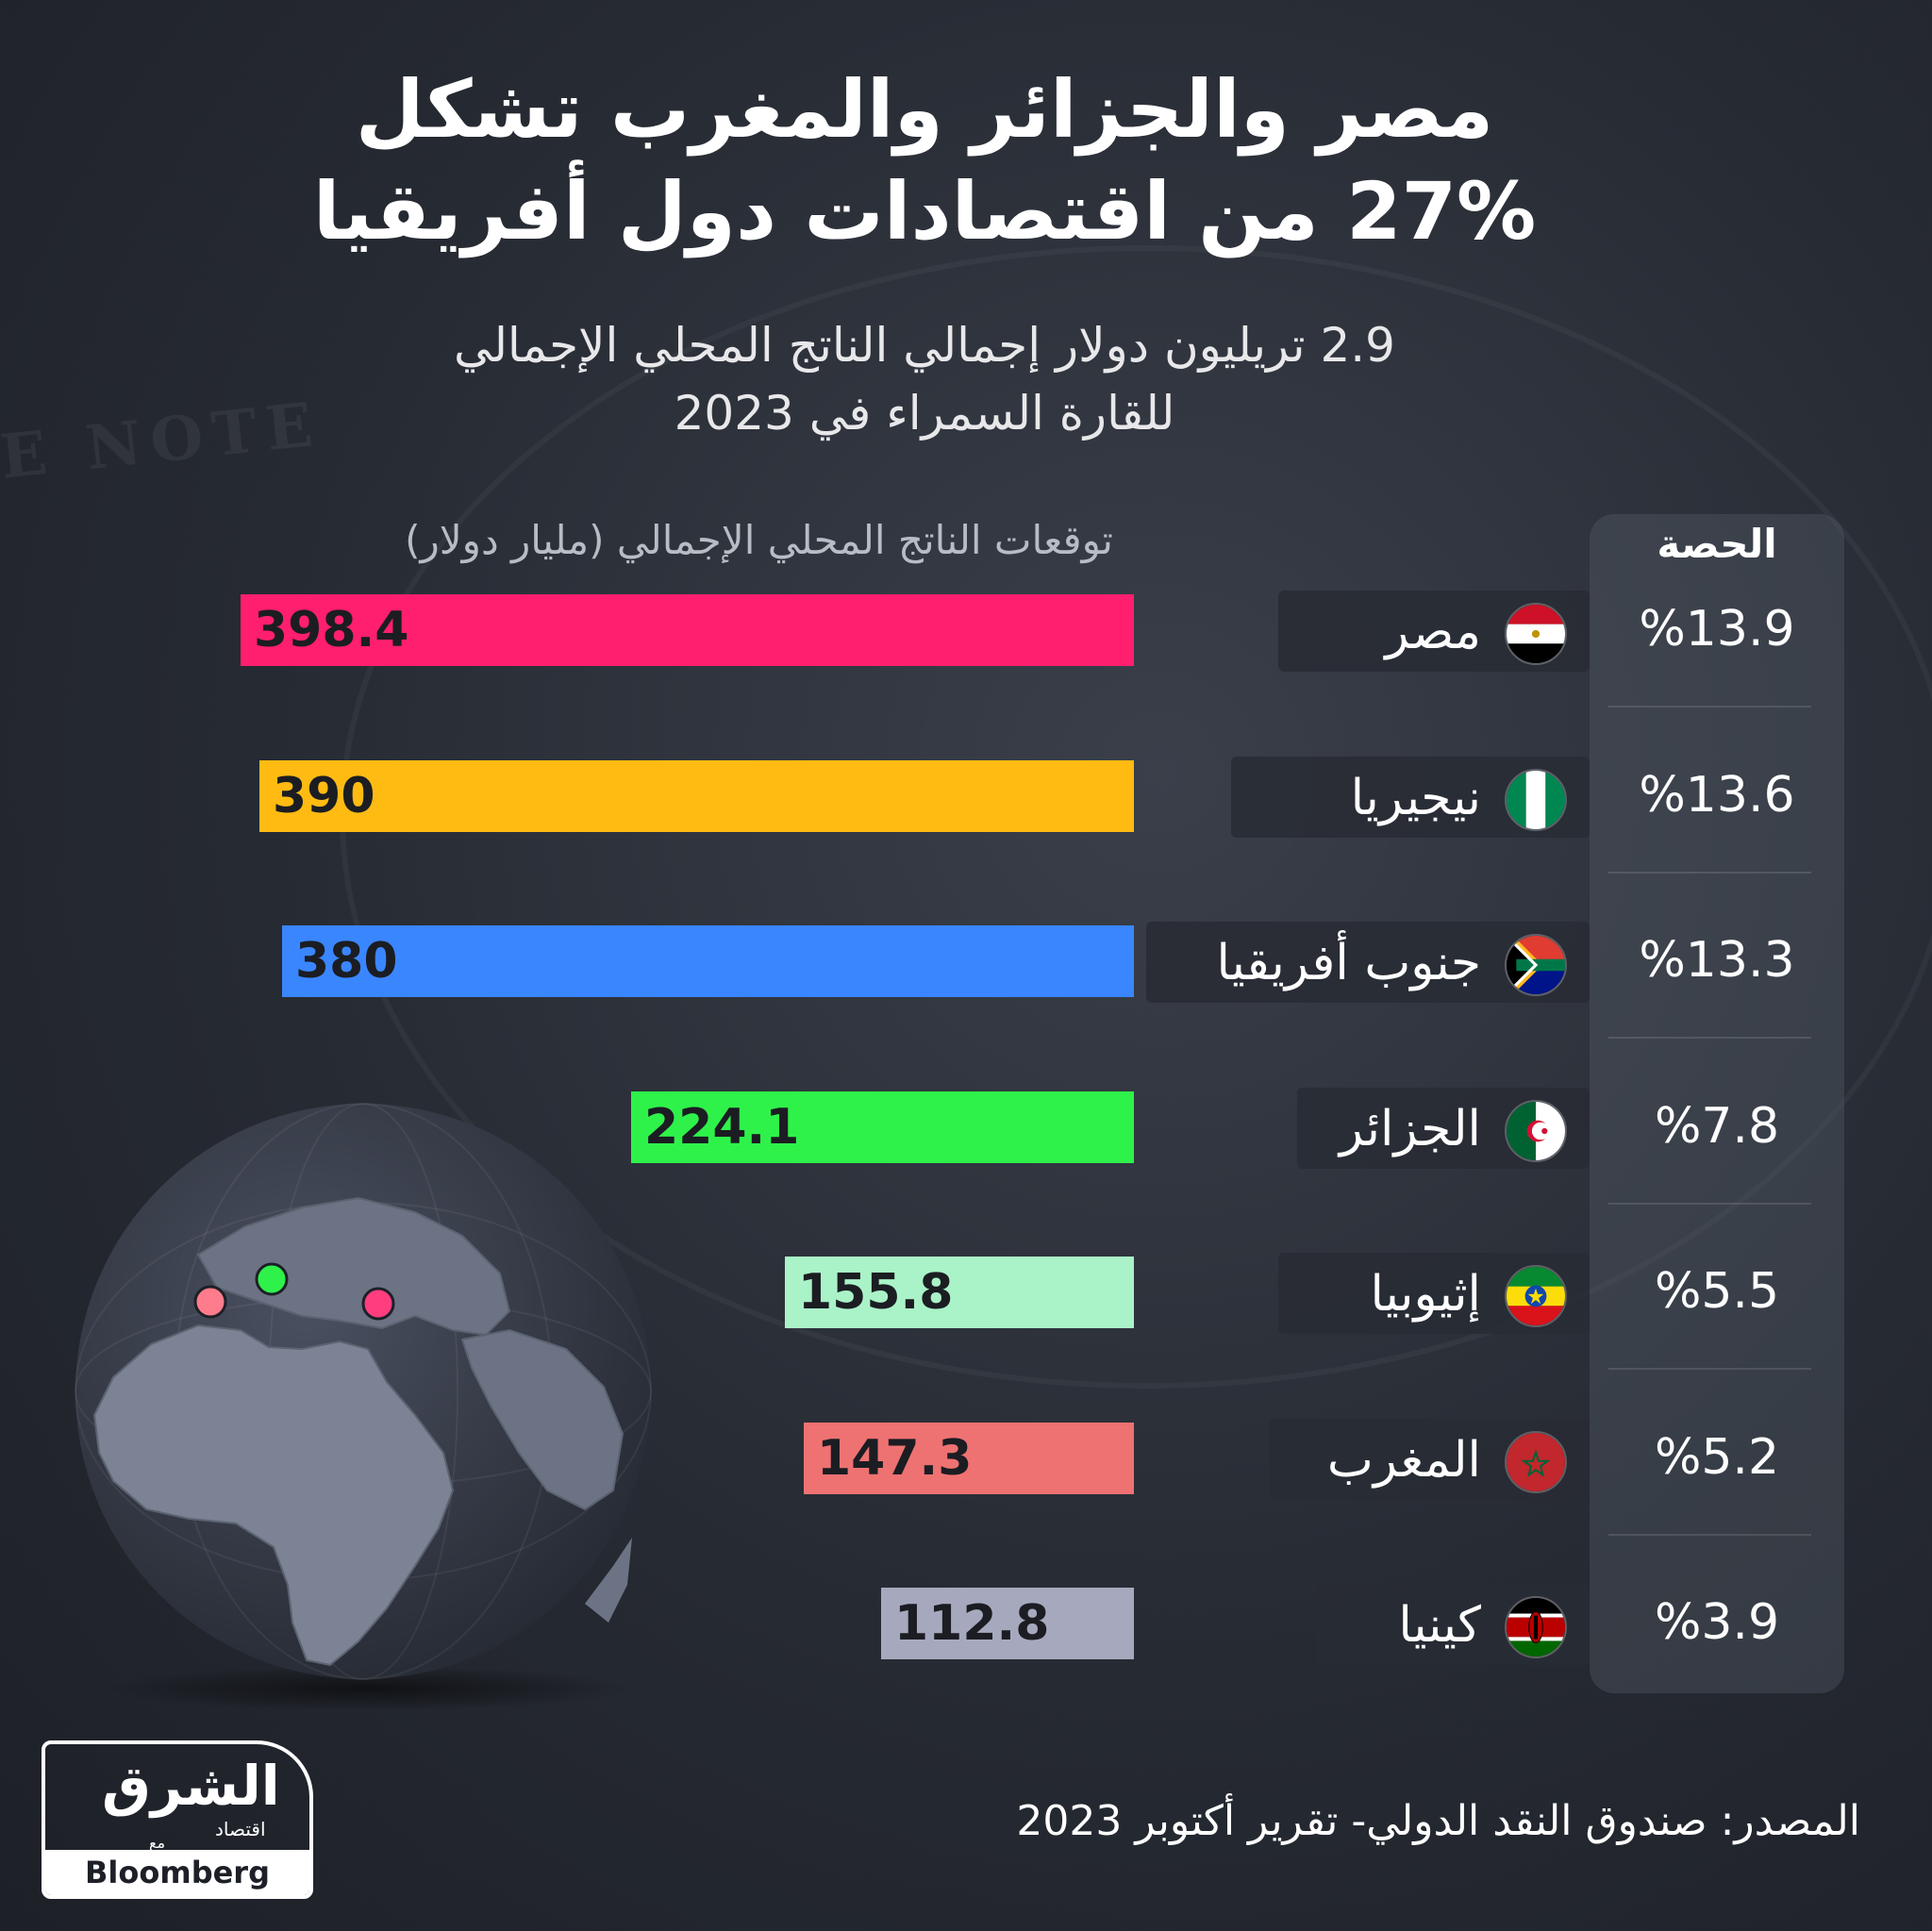 Image resolution: width=1932 pixels, height=1931 pixels. I want to click on background-banknote-text: E NOTE, so click(163, 441).